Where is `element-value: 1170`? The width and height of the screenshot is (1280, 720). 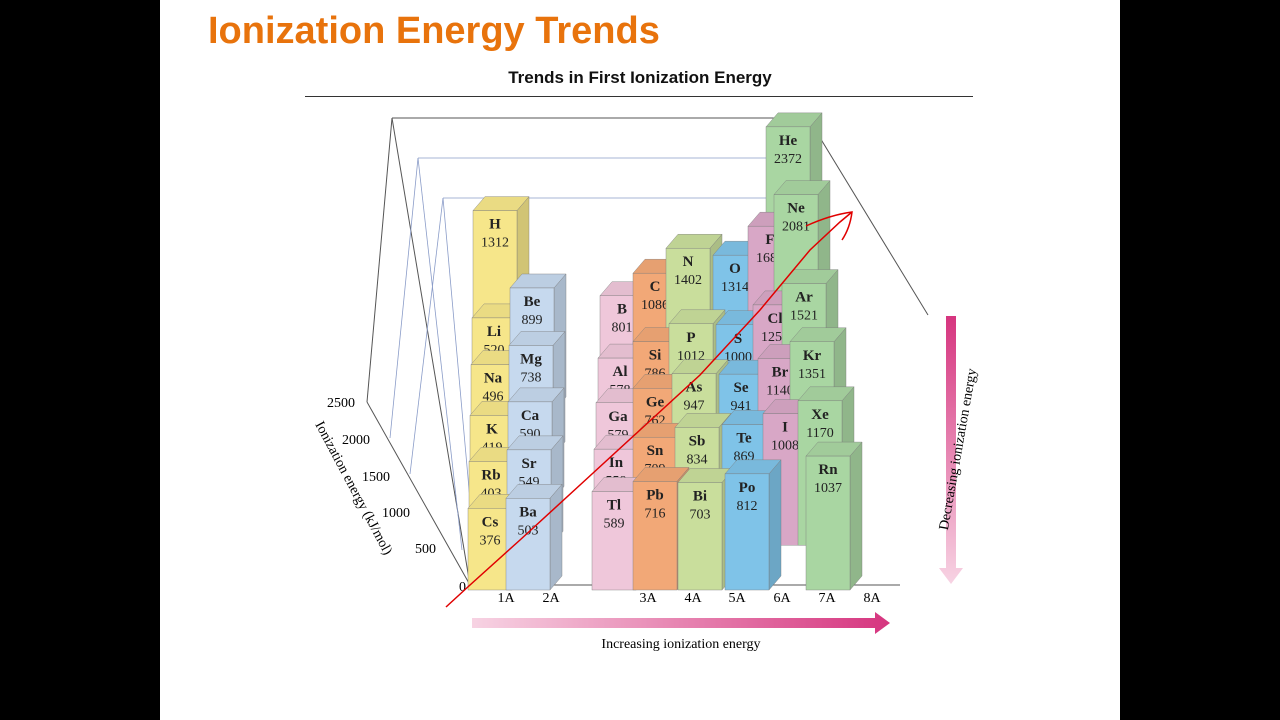
element-value: 1170 is located at coordinates (819, 433).